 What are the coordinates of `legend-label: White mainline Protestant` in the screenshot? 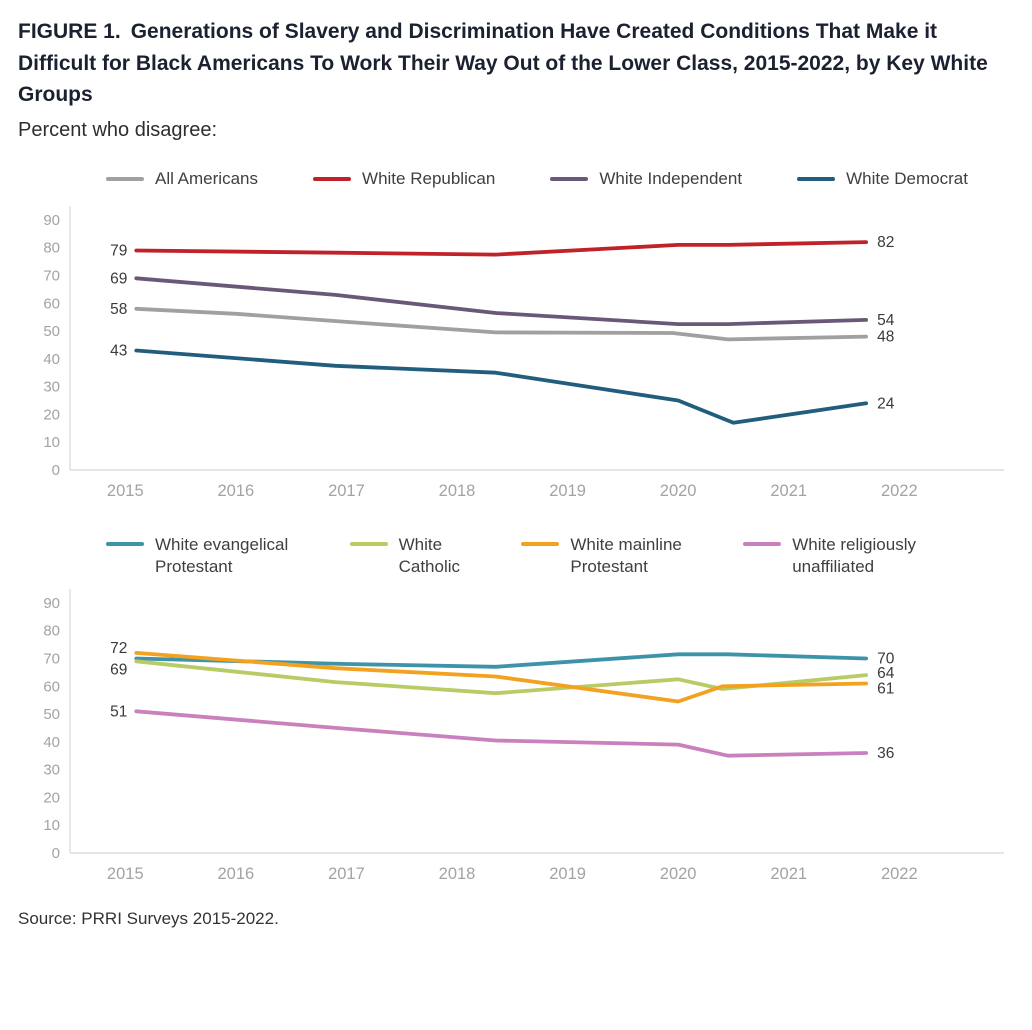 It's located at (626, 555).